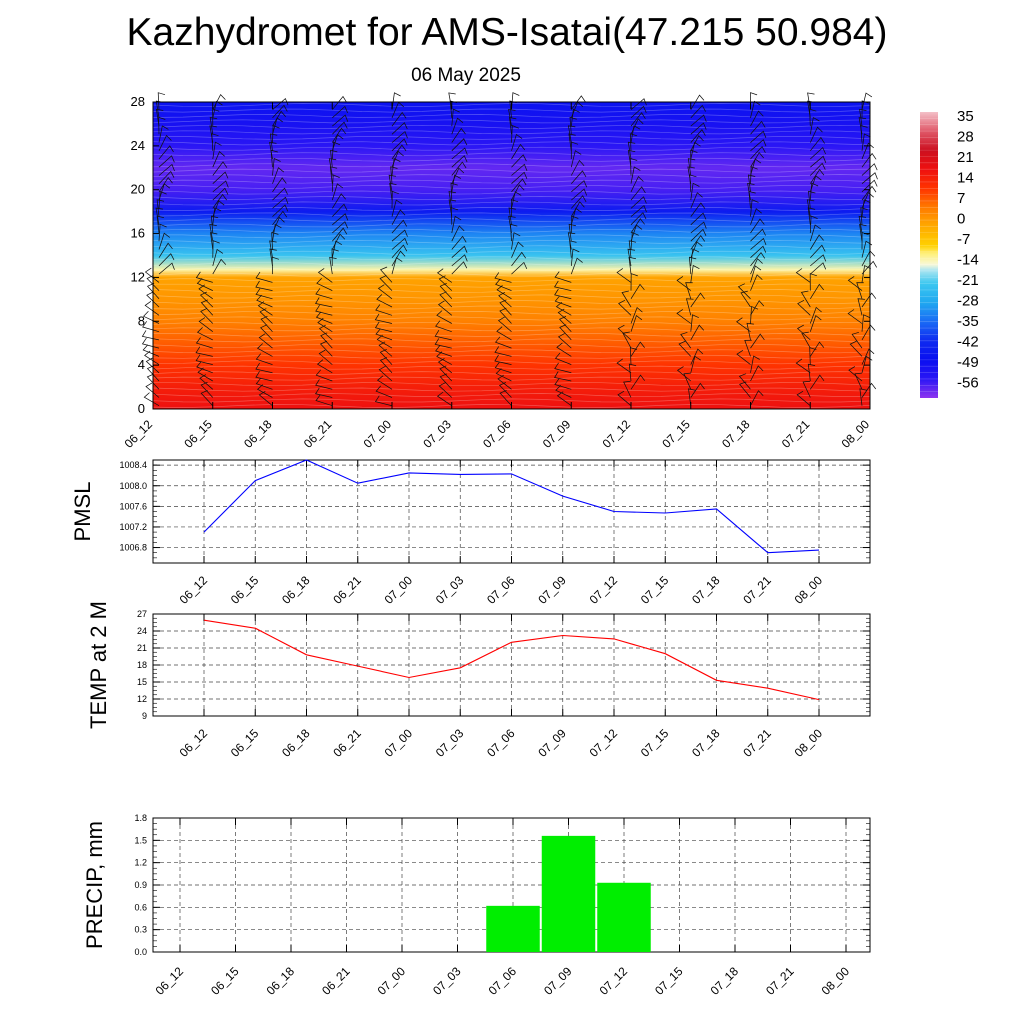 This screenshot has height=1024, width=1024. What do you see at coordinates (94, 885) in the screenshot?
I see `y-axis-title: PRECIP, mm` at bounding box center [94, 885].